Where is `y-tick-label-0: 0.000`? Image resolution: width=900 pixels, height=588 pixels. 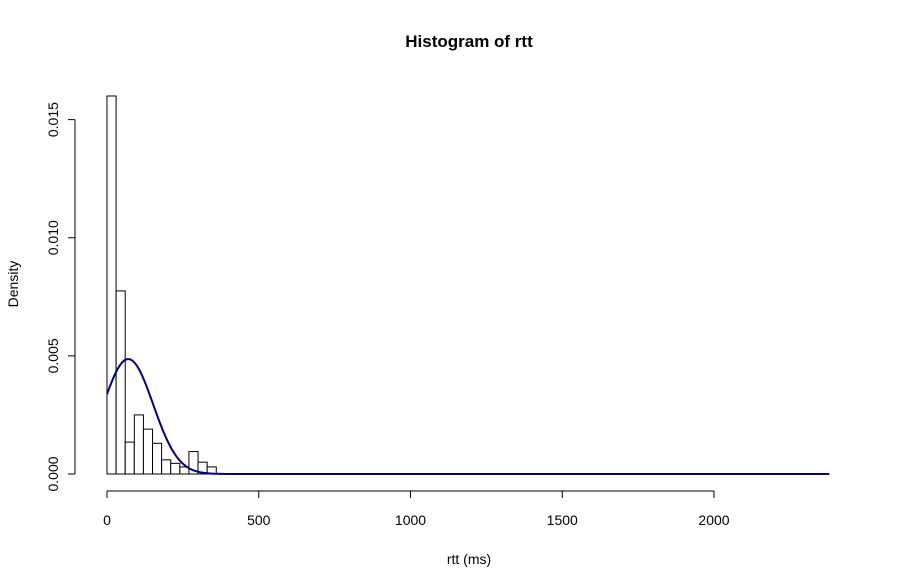 y-tick-label-0: 0.000 is located at coordinates (53, 473).